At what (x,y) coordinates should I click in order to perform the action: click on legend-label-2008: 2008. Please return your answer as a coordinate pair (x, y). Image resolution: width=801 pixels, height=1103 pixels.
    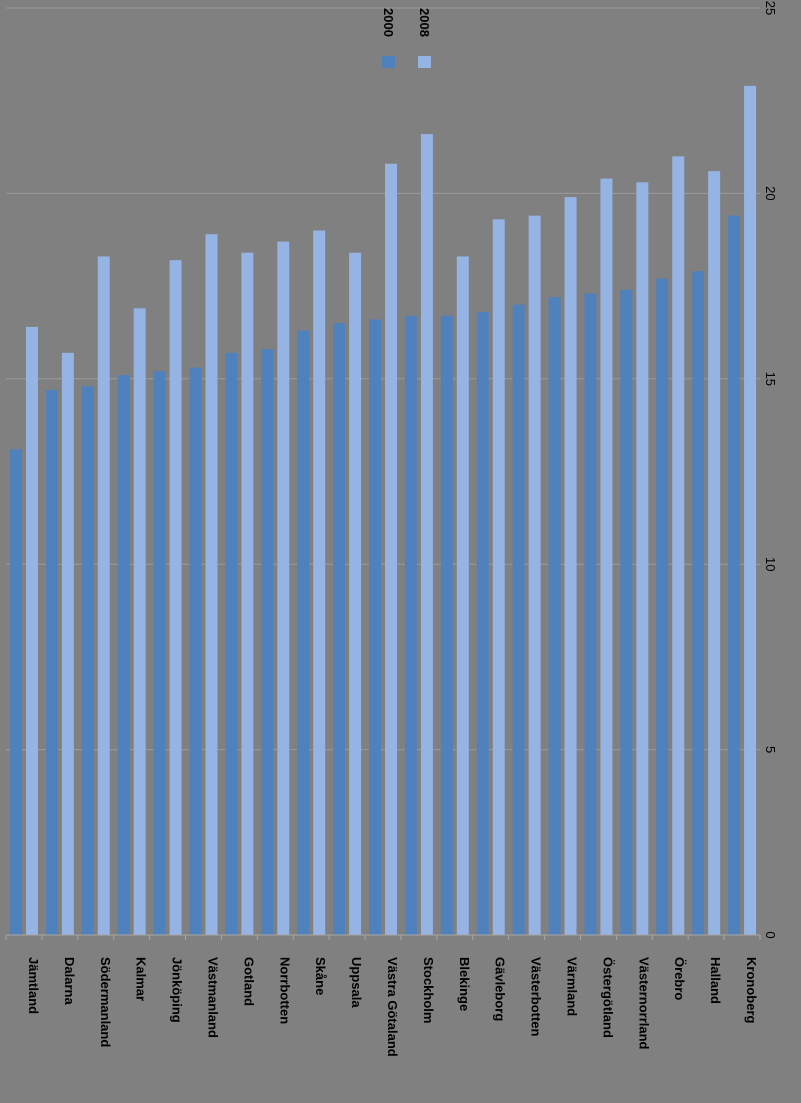
    Looking at the image, I should click on (424, 22).